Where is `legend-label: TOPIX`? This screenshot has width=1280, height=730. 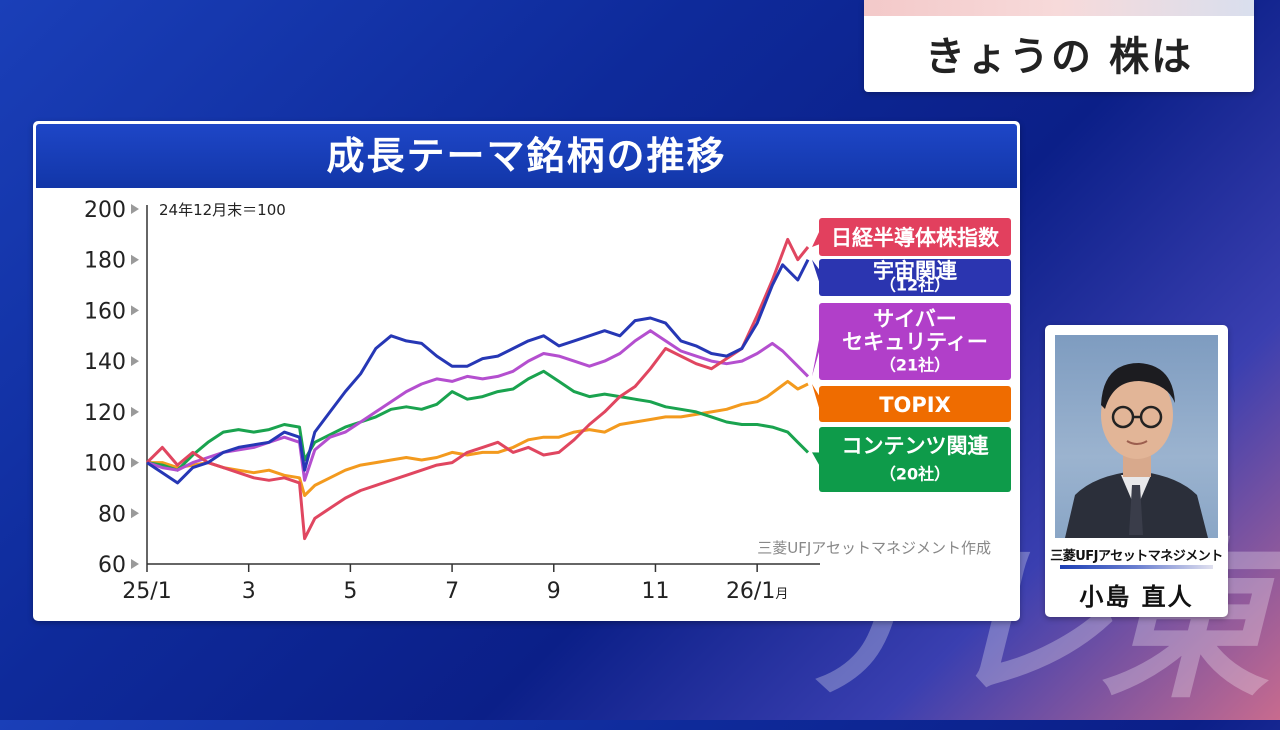
legend-label: TOPIX is located at coordinates (915, 405).